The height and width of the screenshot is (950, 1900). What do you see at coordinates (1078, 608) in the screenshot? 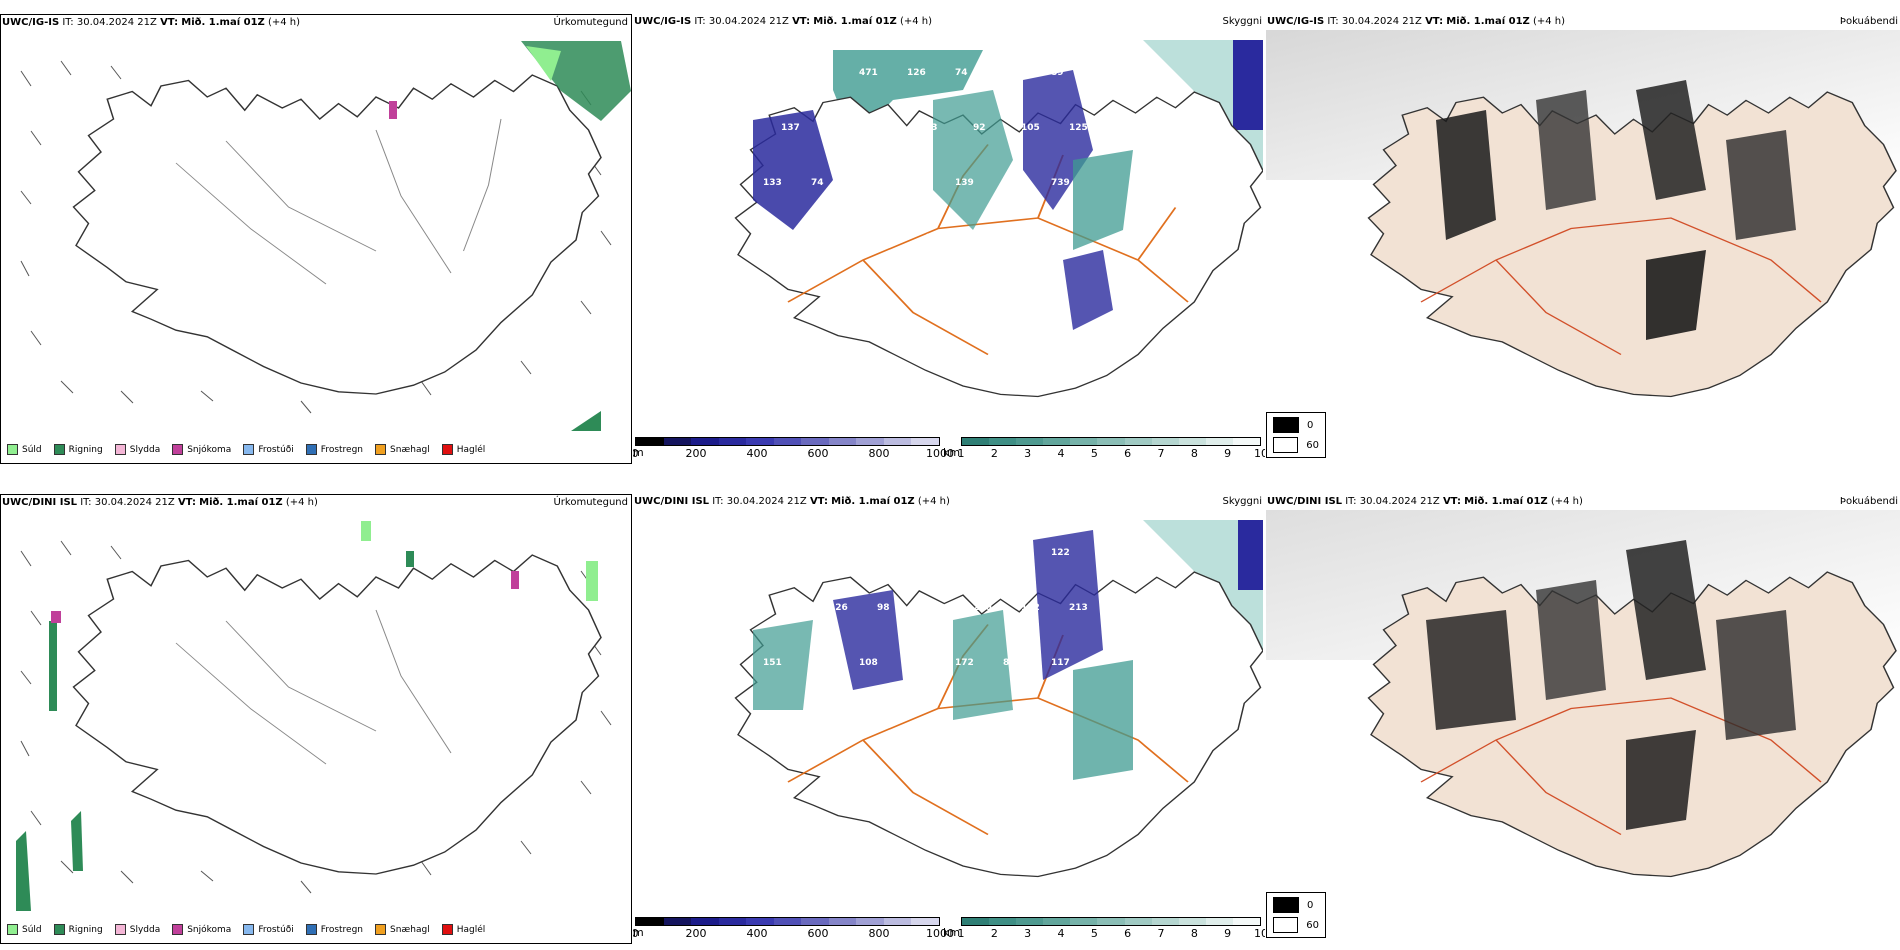
I see `cloud-label: 213` at bounding box center [1078, 608].